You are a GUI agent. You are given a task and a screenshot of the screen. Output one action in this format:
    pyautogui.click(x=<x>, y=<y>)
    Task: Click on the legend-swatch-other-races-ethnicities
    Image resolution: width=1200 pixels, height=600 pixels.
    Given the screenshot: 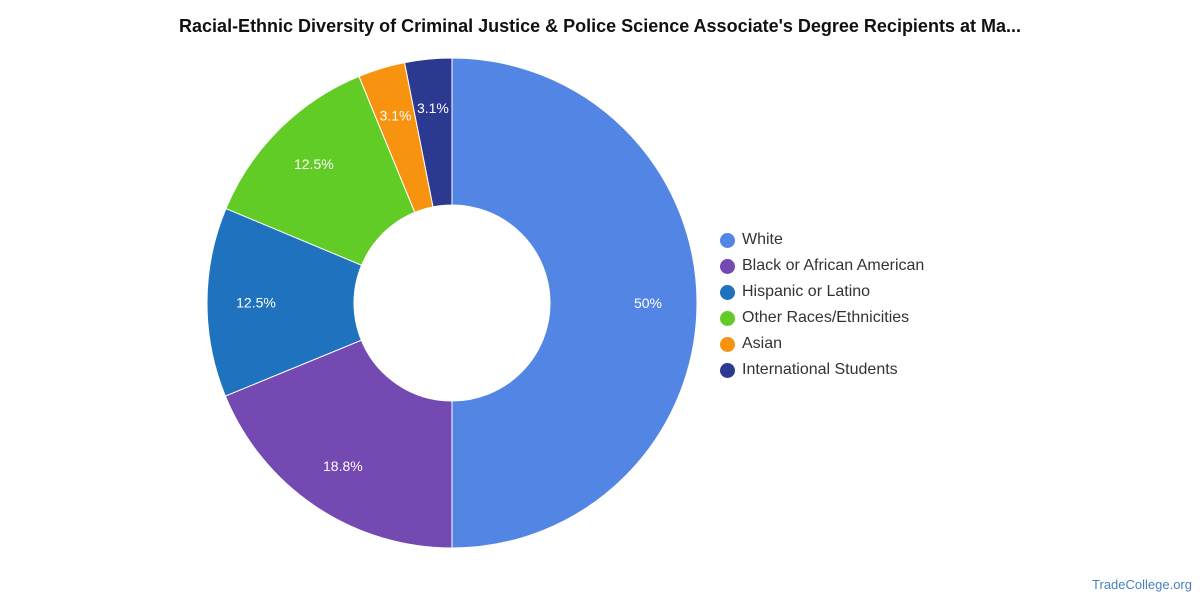 What is the action you would take?
    pyautogui.click(x=727, y=318)
    